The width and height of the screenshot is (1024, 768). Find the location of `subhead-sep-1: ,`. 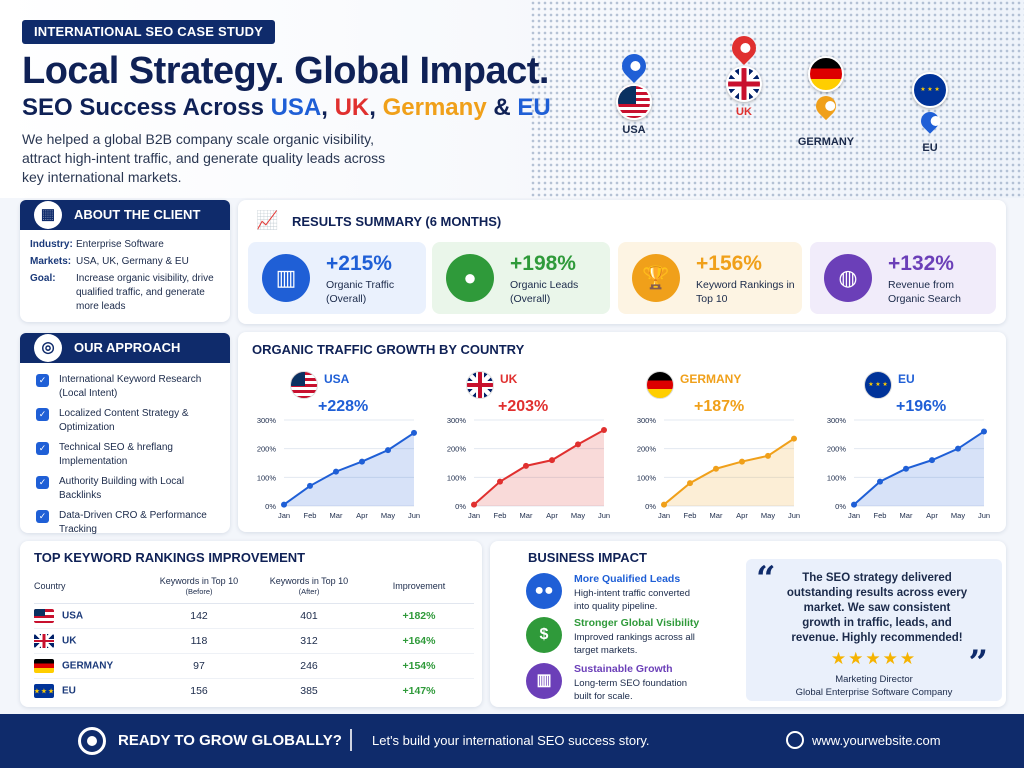

subhead-sep-1: , is located at coordinates (328, 107).